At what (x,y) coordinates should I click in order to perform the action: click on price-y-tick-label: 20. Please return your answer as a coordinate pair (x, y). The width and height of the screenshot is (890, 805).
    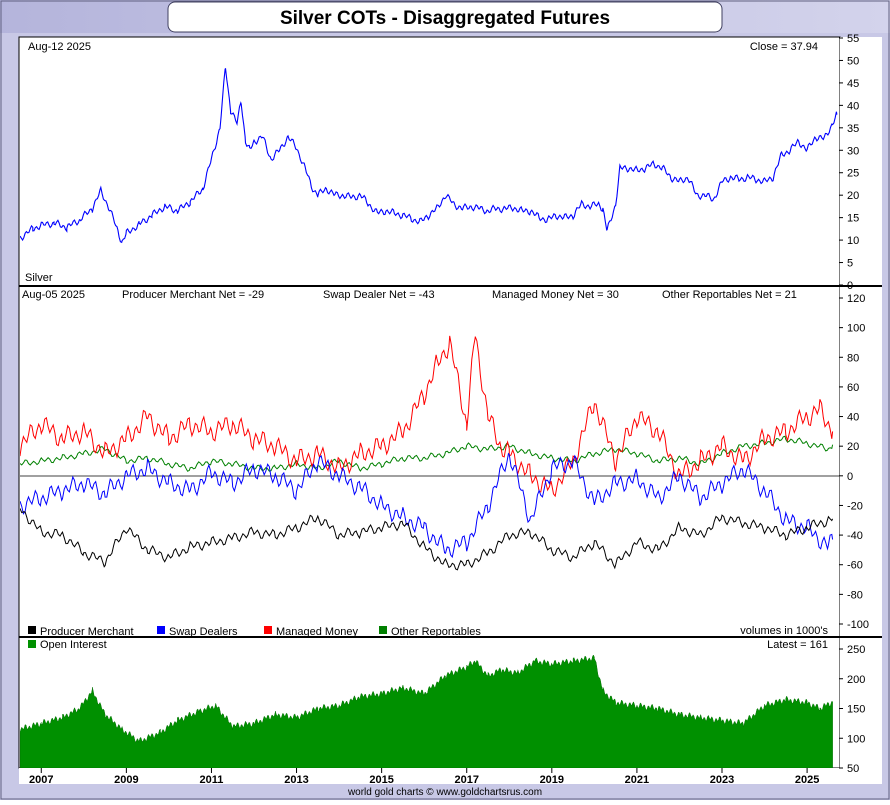
    Looking at the image, I should click on (853, 196).